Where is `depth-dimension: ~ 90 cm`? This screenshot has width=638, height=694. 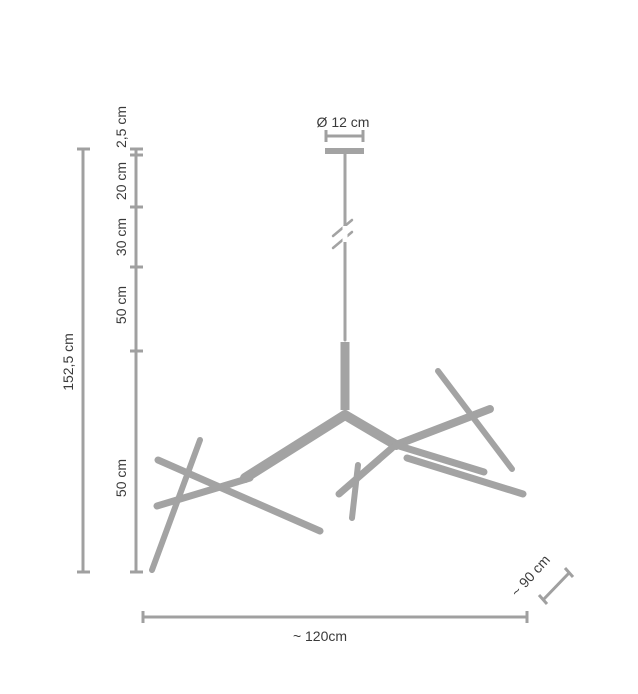
depth-dimension: ~ 90 cm is located at coordinates (541, 578).